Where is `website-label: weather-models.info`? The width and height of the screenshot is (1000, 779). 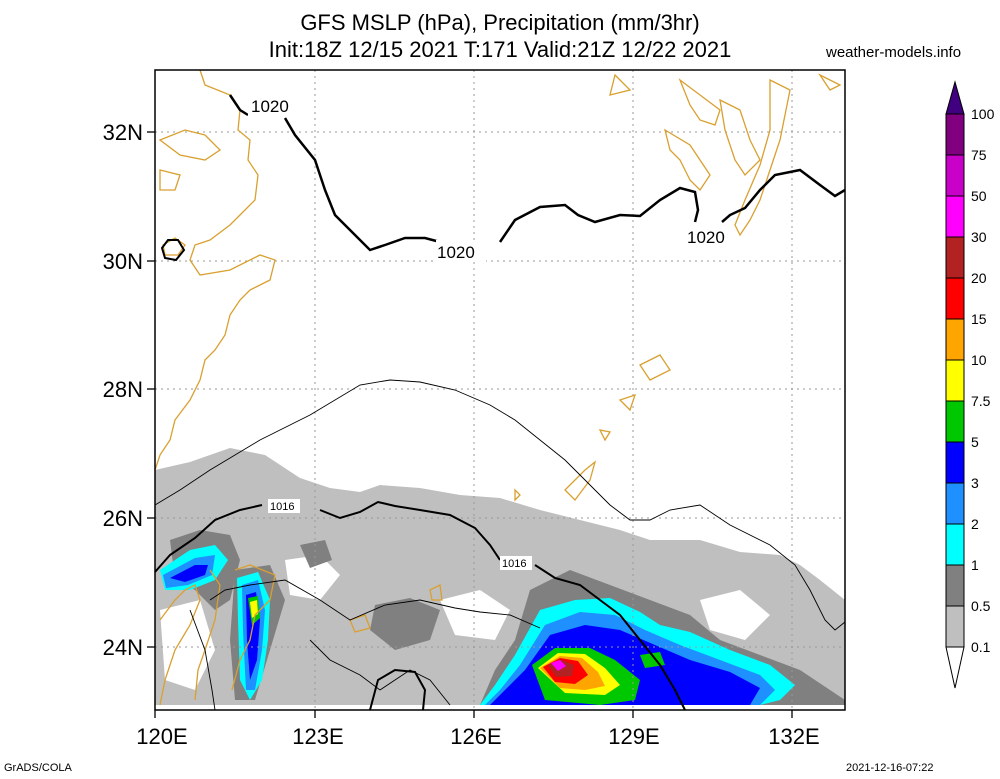 website-label: weather-models.info is located at coordinates (894, 52).